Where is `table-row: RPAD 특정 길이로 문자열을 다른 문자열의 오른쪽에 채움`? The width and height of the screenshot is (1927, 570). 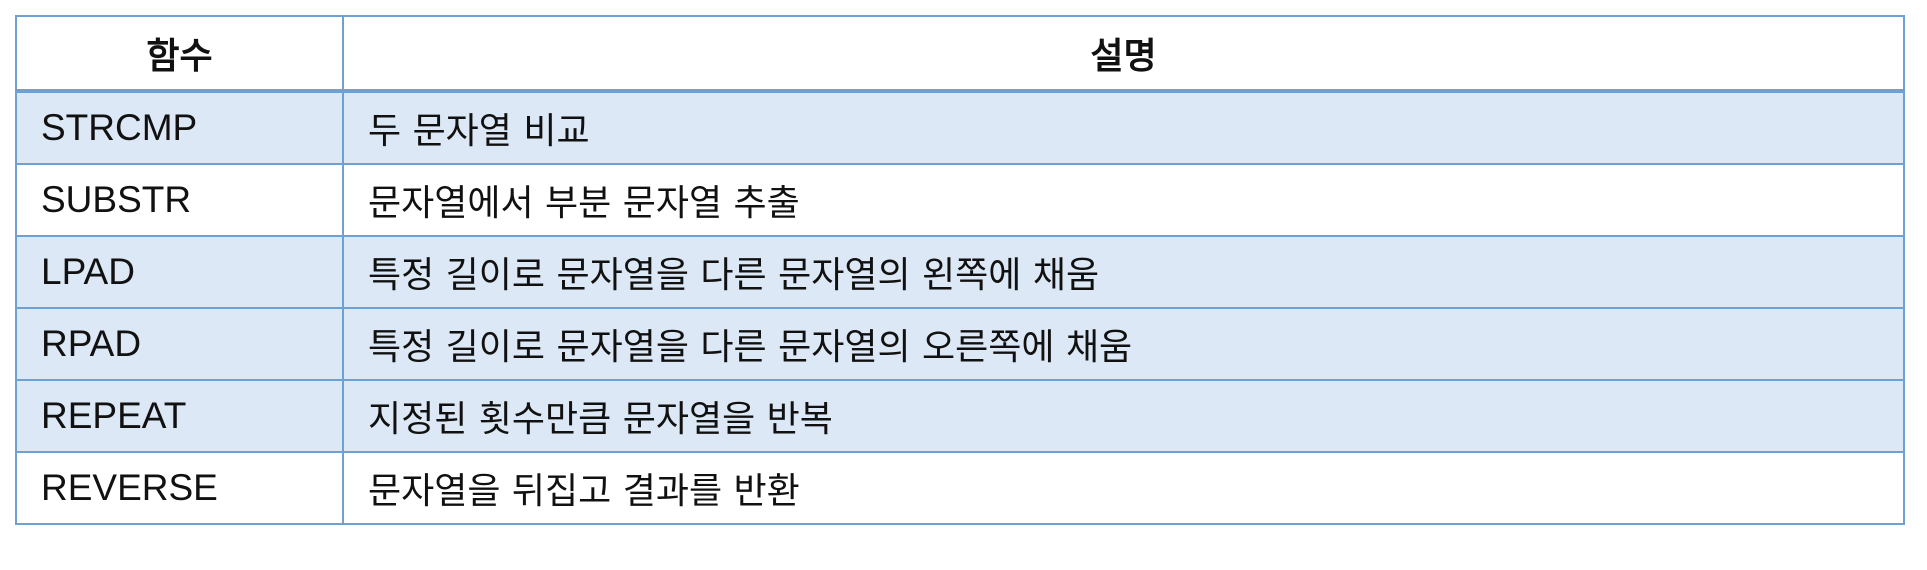
table-row: RPAD 특정 길이로 문자열을 다른 문자열의 오른쪽에 채움 is located at coordinates (960, 344).